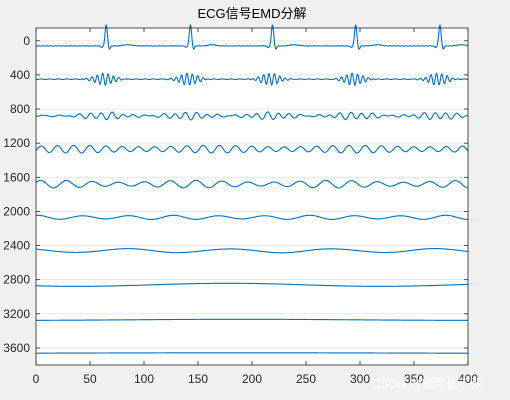 The image size is (510, 400). I want to click on x-tick-label-400: 400, so click(468, 379).